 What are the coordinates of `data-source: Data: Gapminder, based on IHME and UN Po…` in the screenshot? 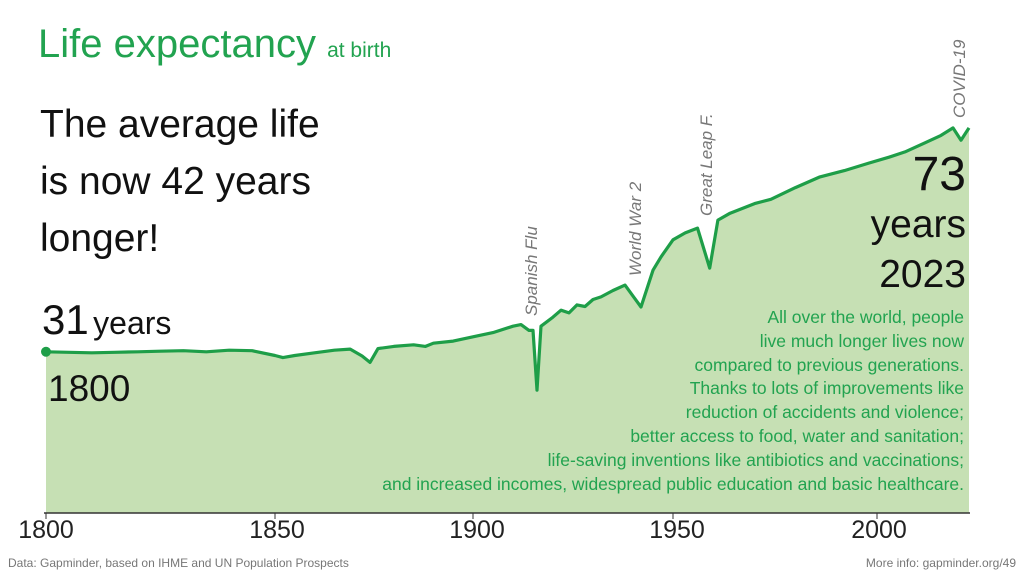 It's located at (178, 563).